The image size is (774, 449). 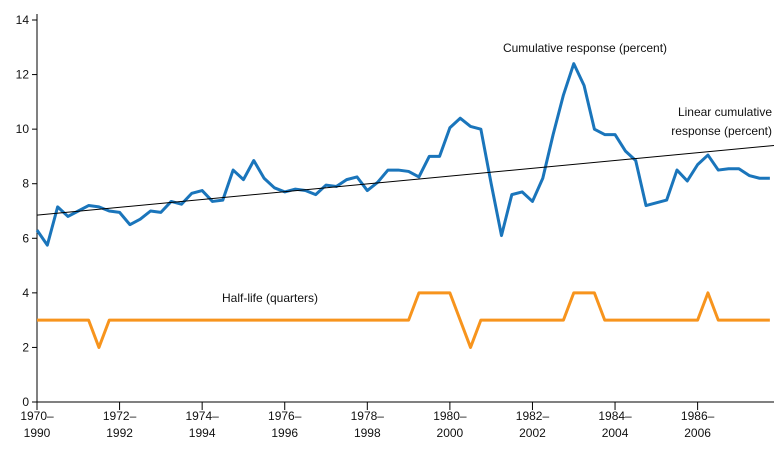 What do you see at coordinates (25, 347) in the screenshot?
I see `y-tick-label: 2` at bounding box center [25, 347].